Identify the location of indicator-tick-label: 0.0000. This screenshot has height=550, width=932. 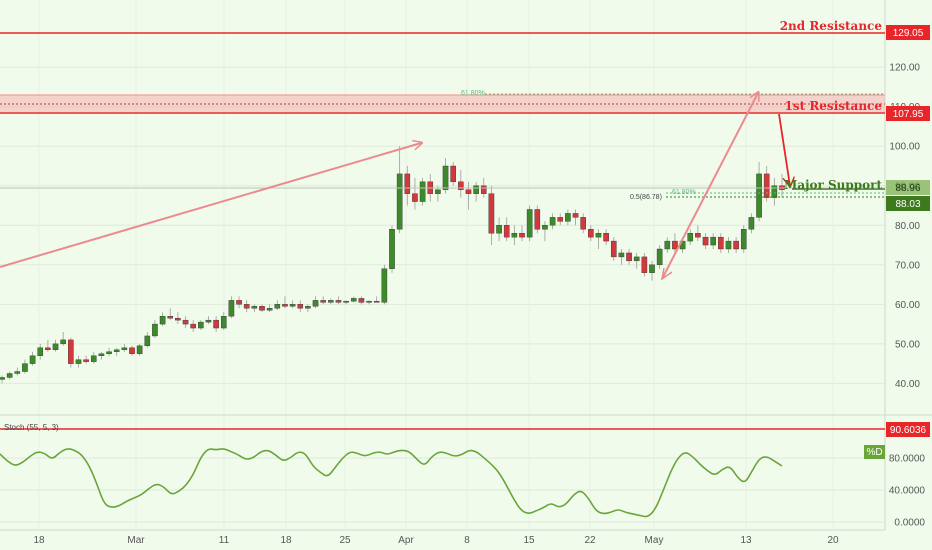
(909, 523).